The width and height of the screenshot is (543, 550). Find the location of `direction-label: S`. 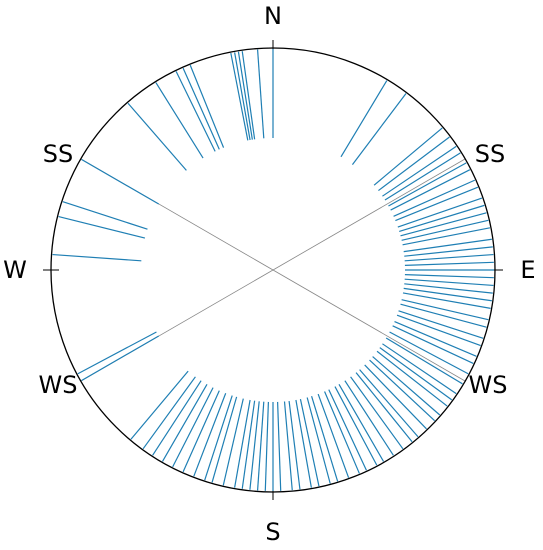

direction-label: S is located at coordinates (272, 532).